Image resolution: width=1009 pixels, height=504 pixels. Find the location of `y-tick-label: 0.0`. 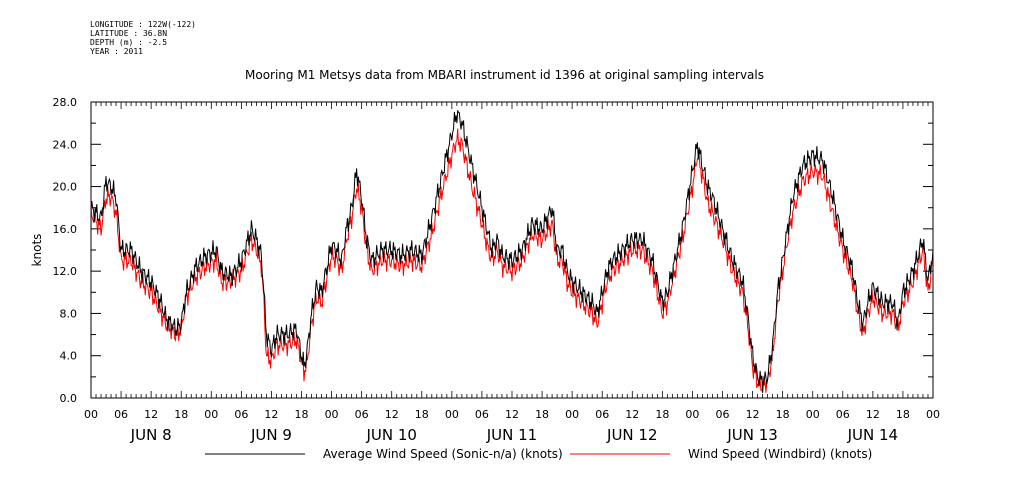

y-tick-label: 0.0 is located at coordinates (69, 398).